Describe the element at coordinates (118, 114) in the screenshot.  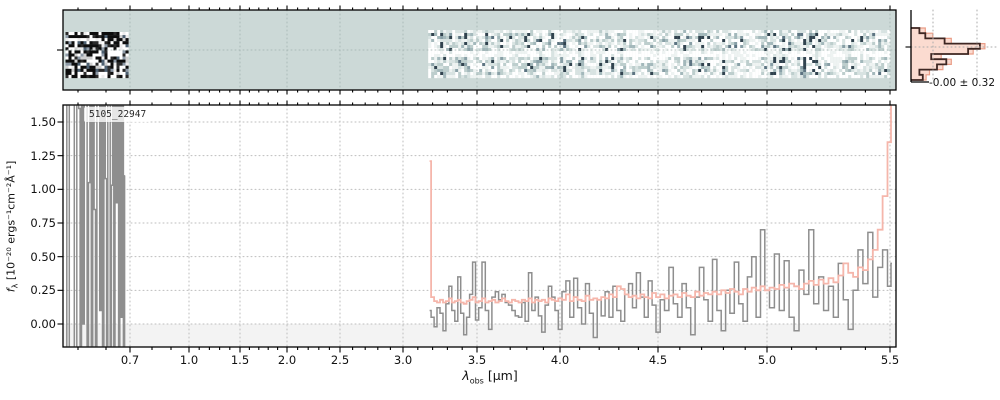
I see `source-id-label: 5105_22947` at that location.